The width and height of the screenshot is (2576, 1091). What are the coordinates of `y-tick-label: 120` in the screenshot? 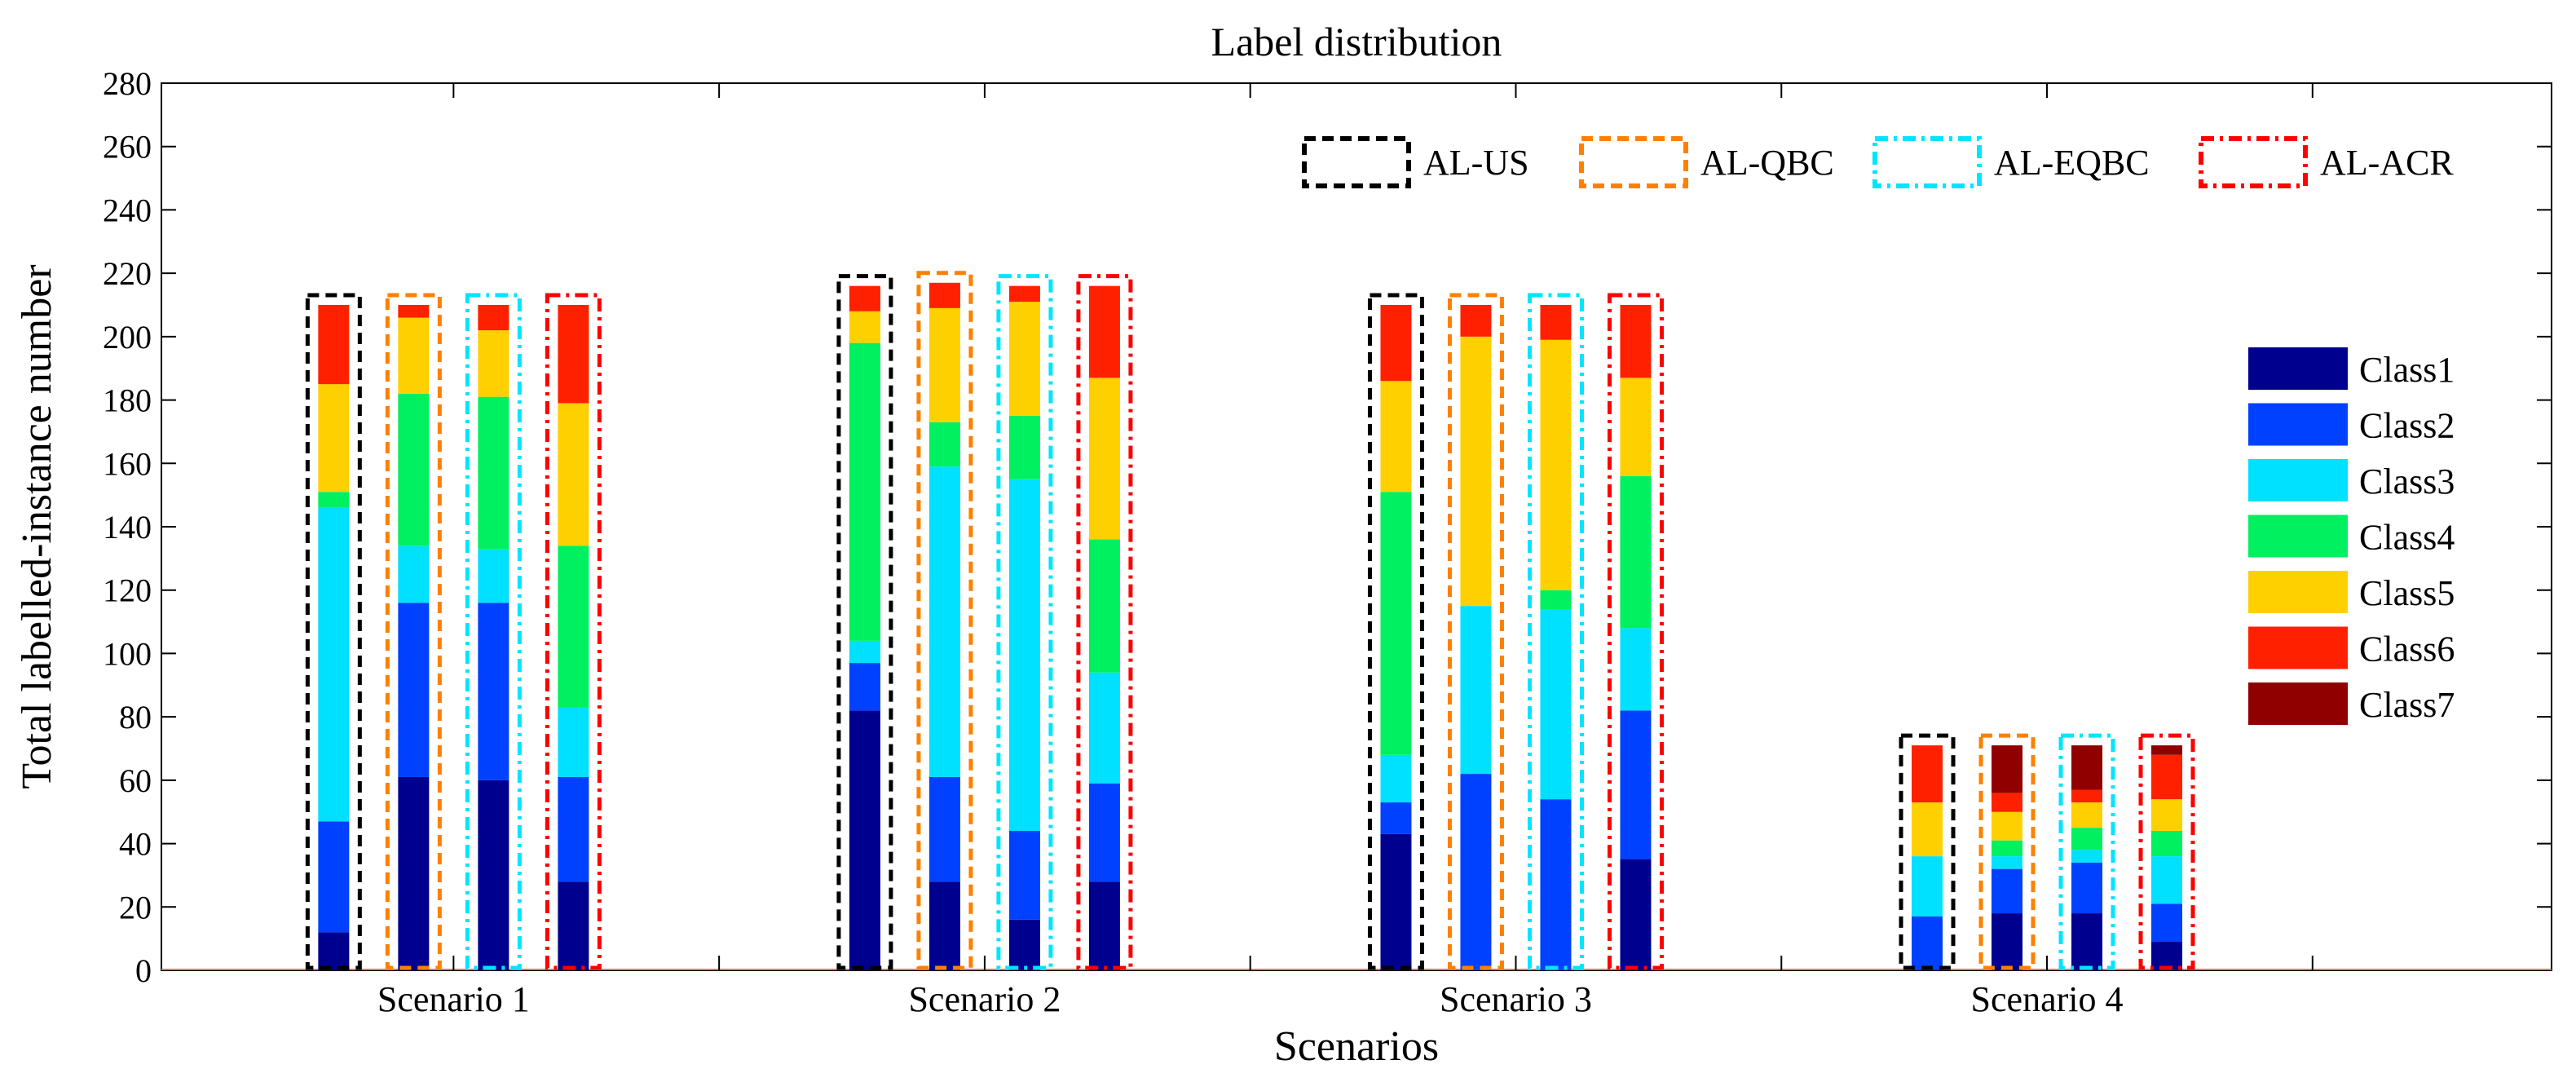 It's located at (127, 590).